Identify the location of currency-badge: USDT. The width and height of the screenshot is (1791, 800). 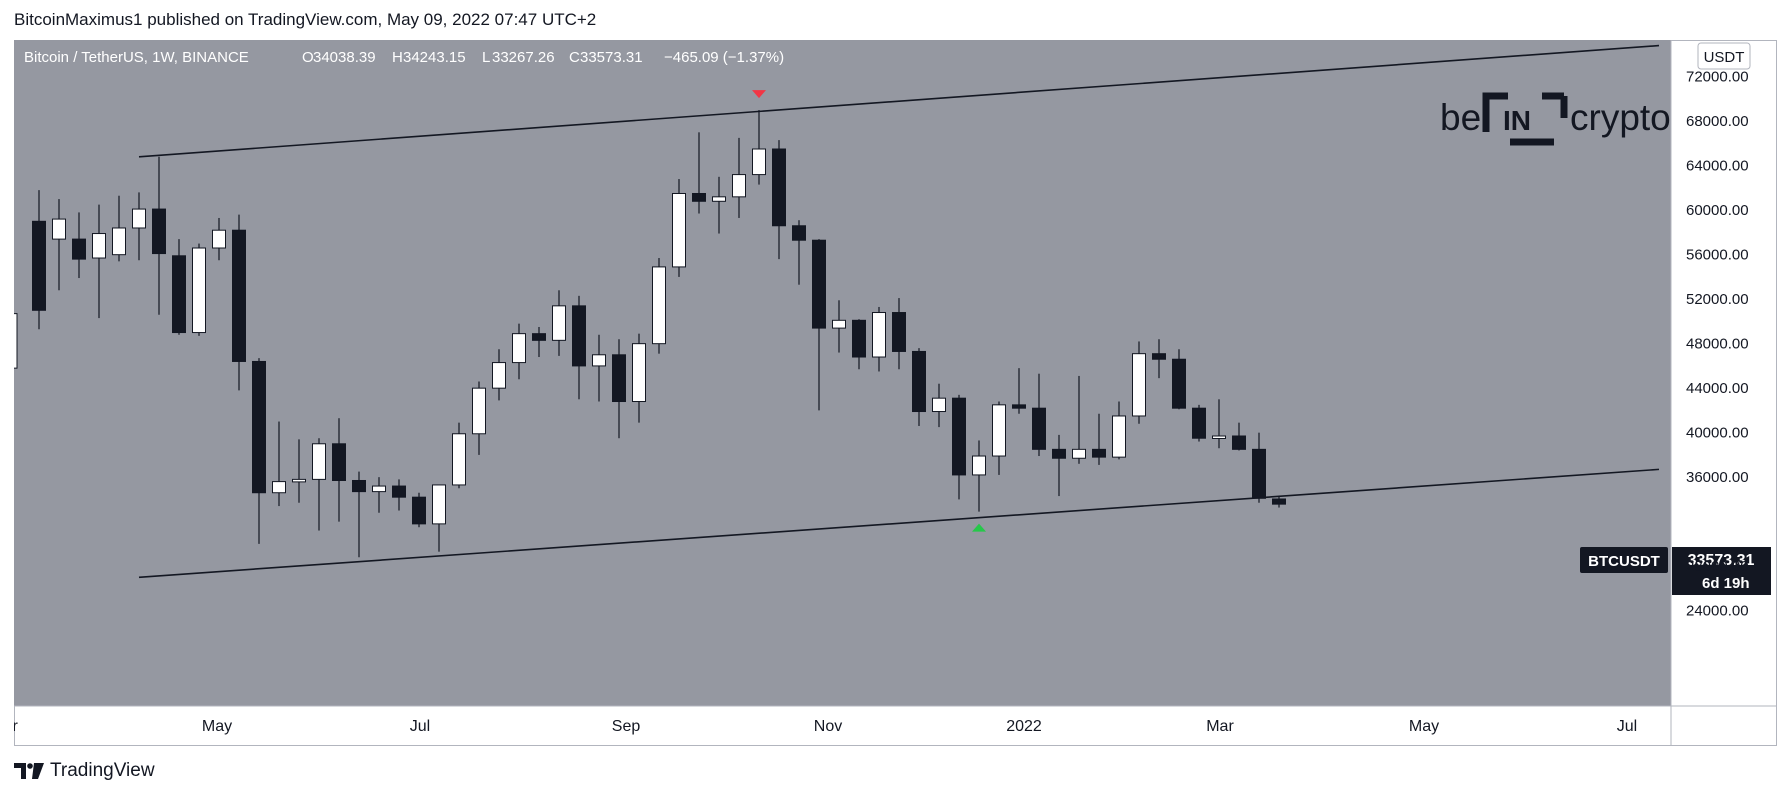
(1724, 57).